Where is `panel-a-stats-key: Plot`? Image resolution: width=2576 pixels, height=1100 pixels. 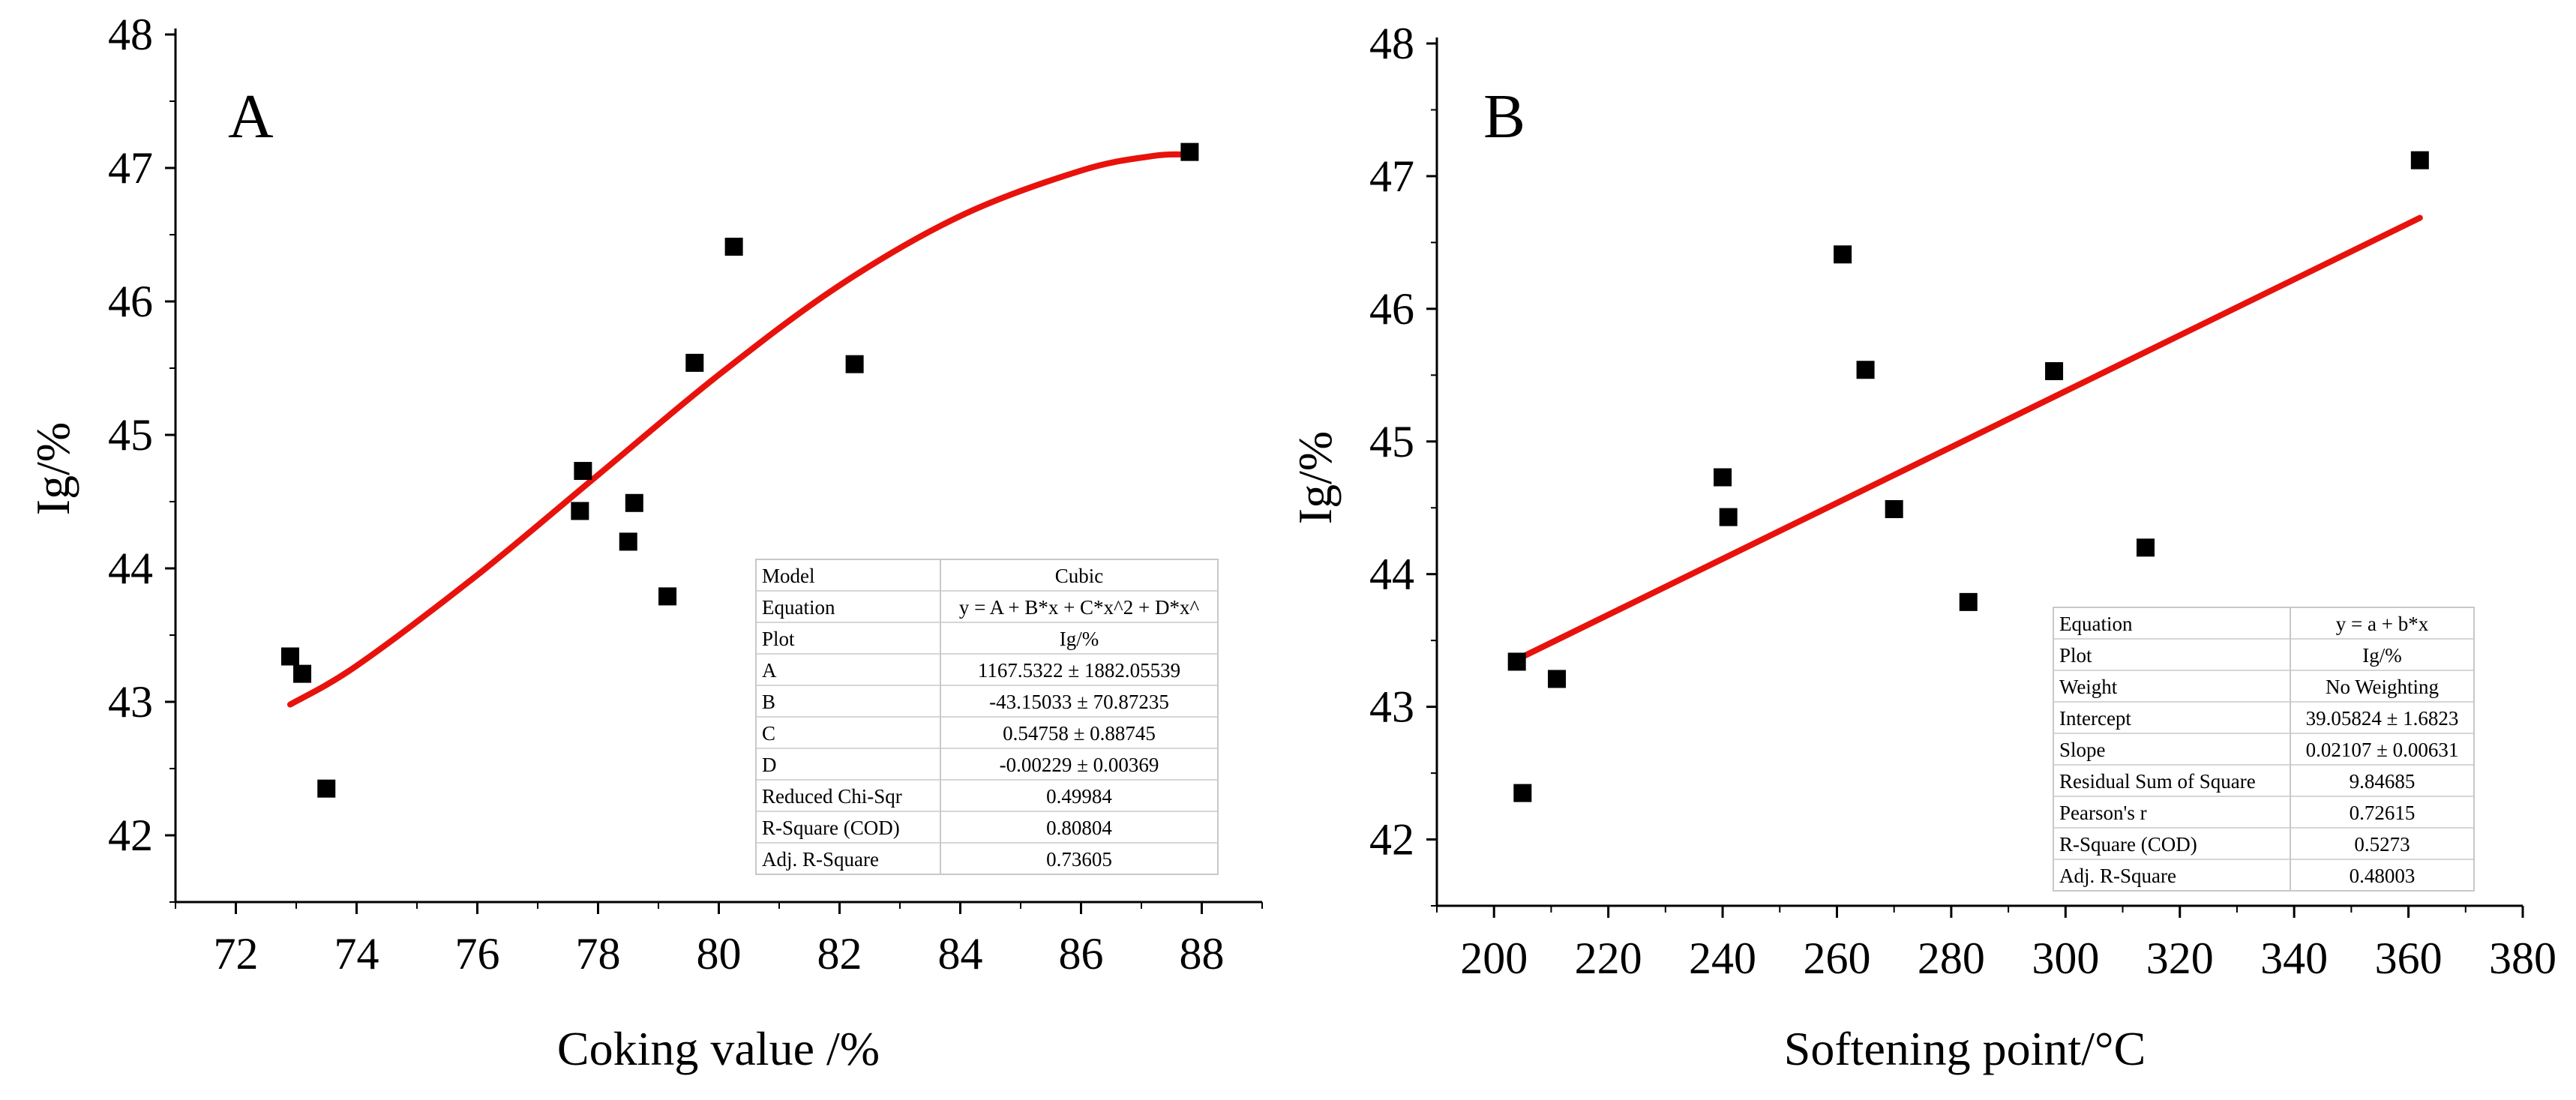
panel-a-stats-key: Plot is located at coordinates (779, 639).